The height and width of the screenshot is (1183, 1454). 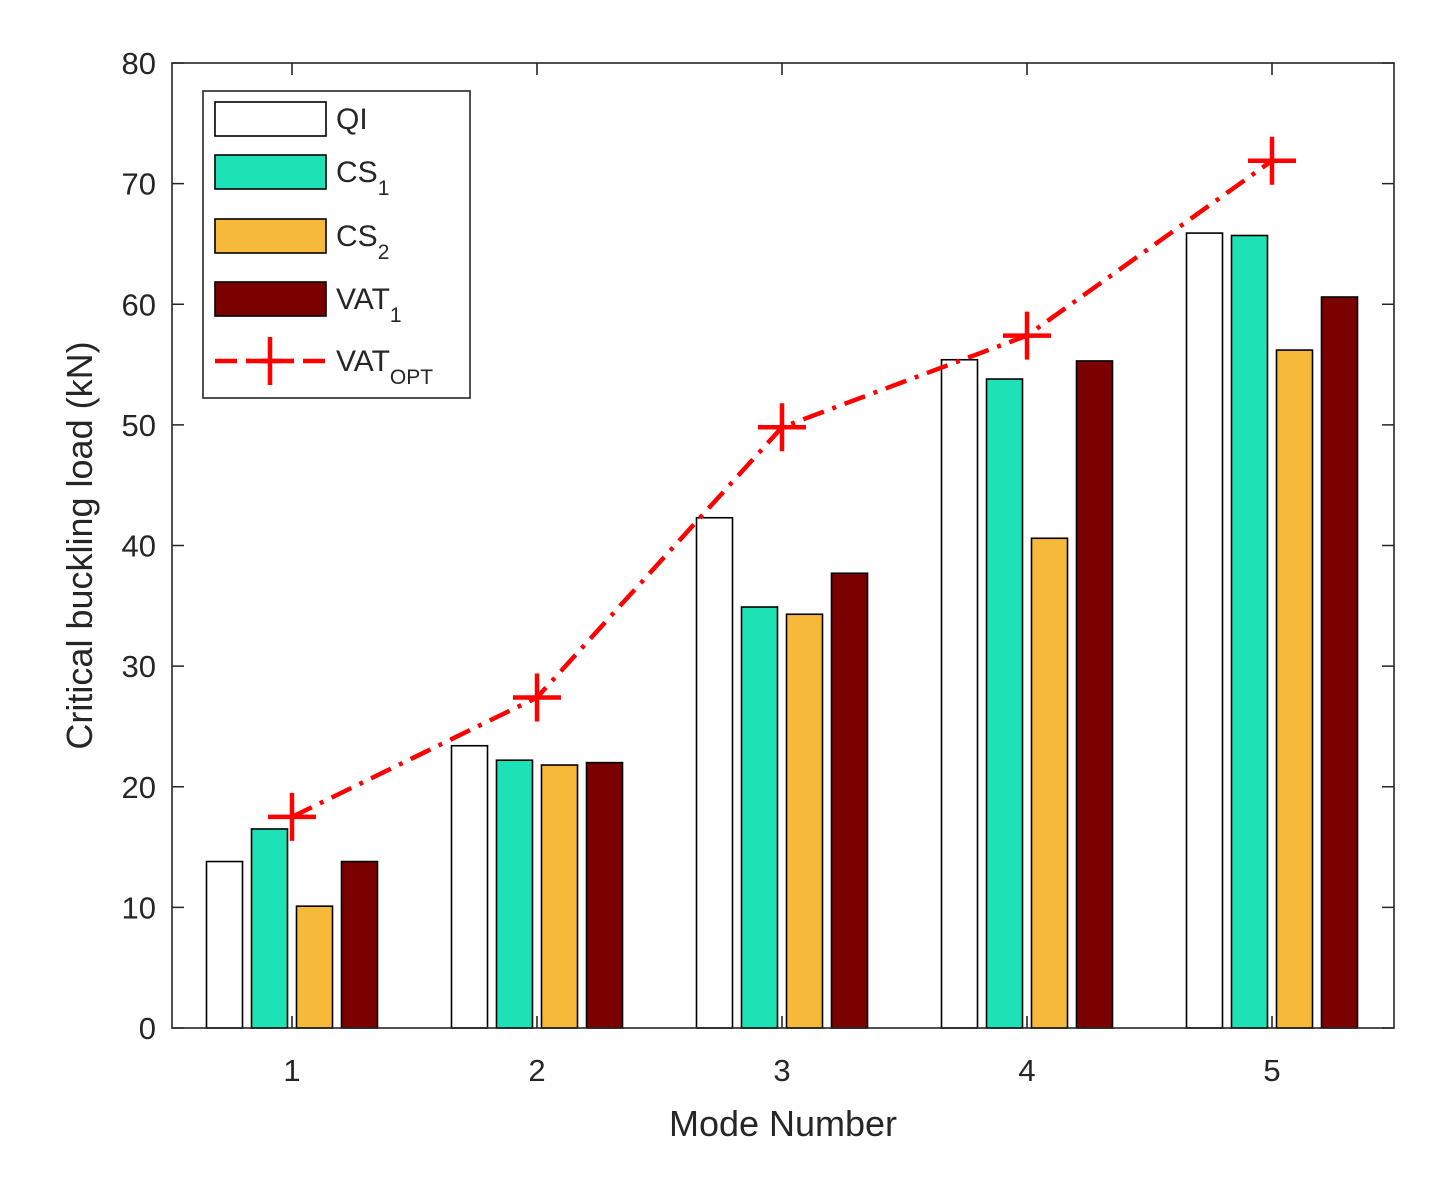 I want to click on x-tick-label: 4, so click(x=1026, y=1070).